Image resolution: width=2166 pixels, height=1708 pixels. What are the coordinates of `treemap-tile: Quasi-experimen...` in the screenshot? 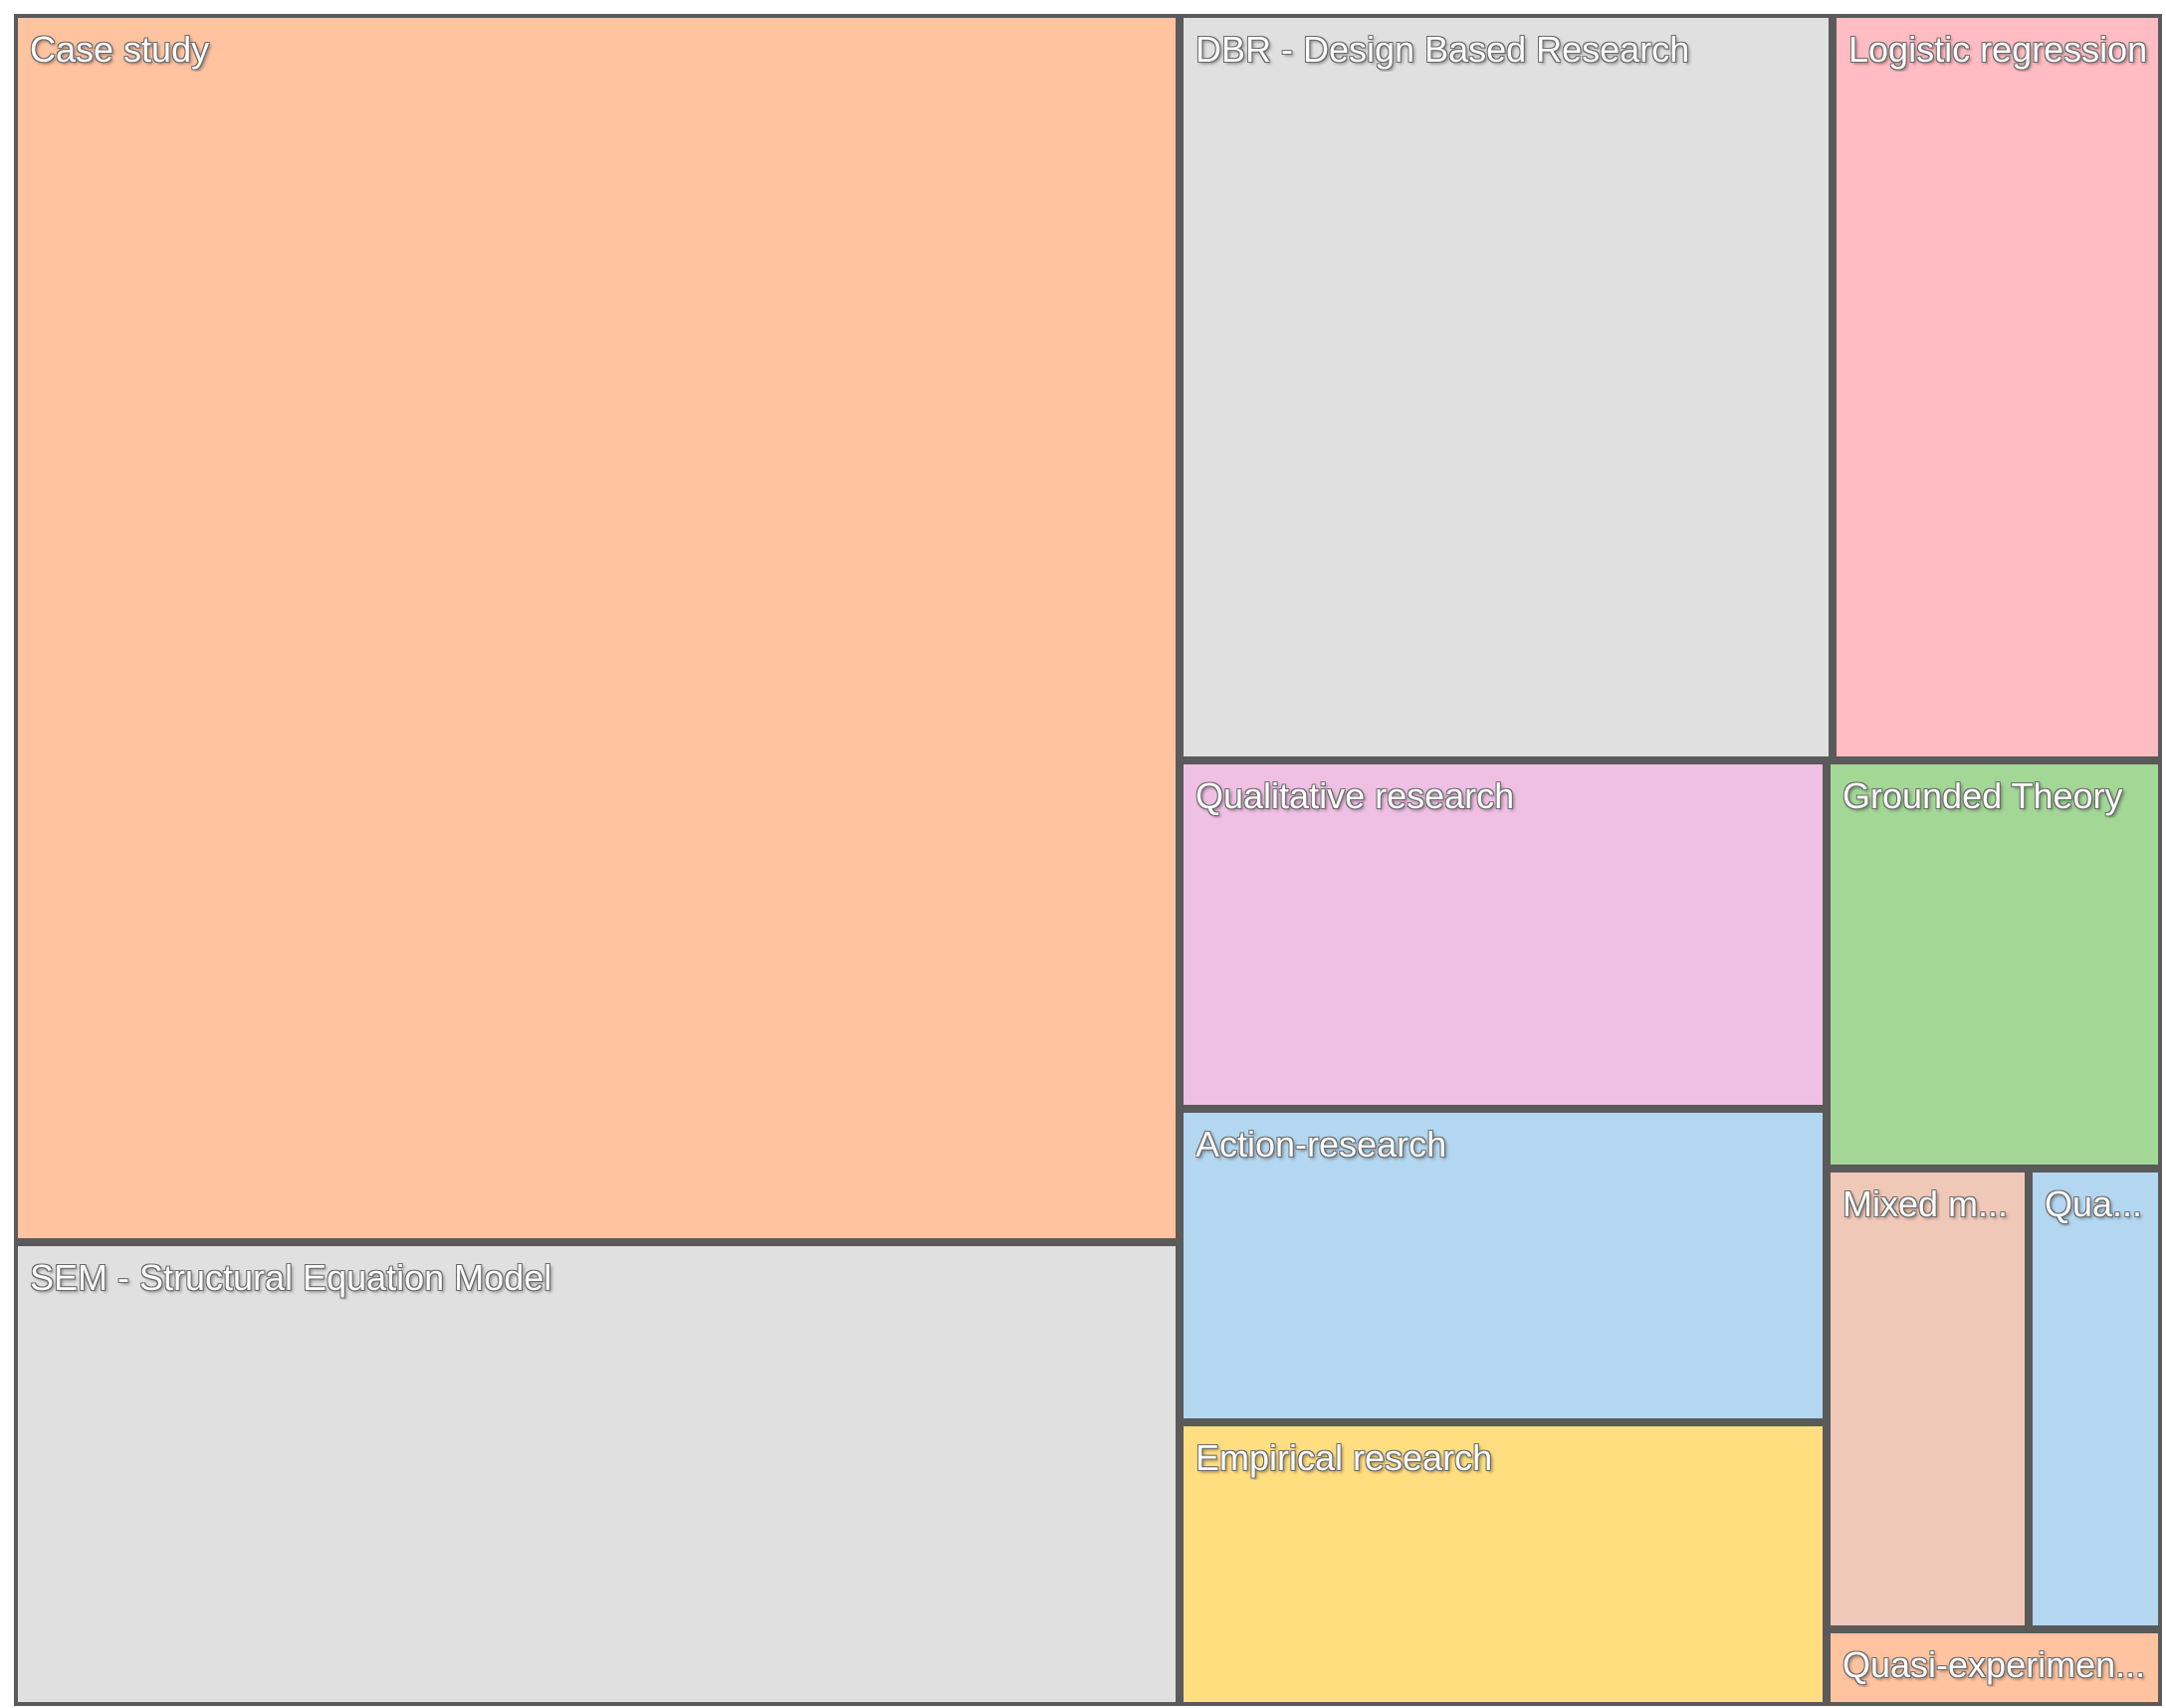 It's located at (1994, 1668).